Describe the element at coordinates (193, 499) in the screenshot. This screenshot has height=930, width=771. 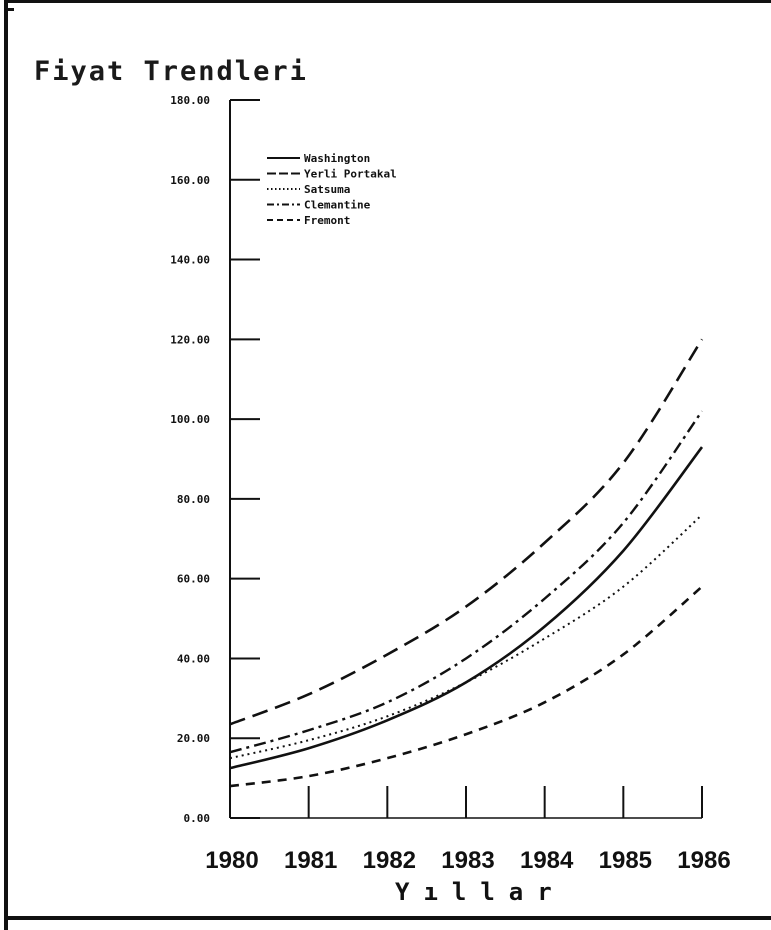
I see `y-tick-label: 80.00` at that location.